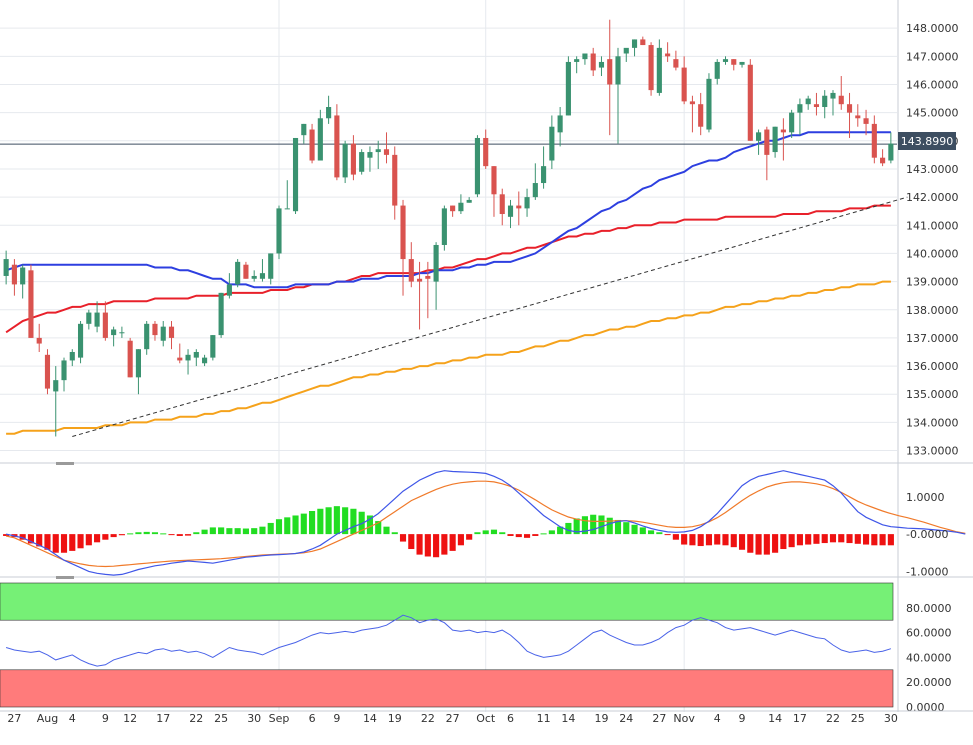 The image size is (973, 745). I want to click on x-tick-label: 4, so click(717, 718).